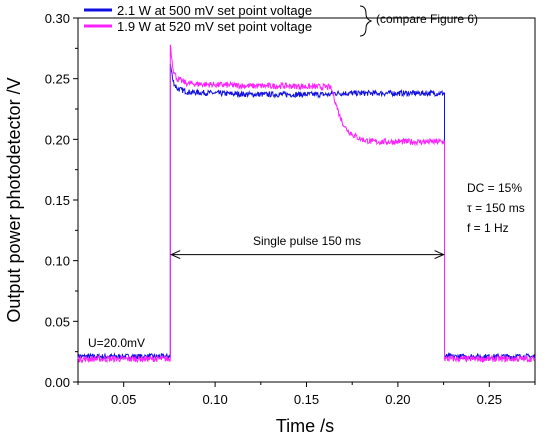  I want to click on baseline-label: U=20.0mV, so click(116, 343).